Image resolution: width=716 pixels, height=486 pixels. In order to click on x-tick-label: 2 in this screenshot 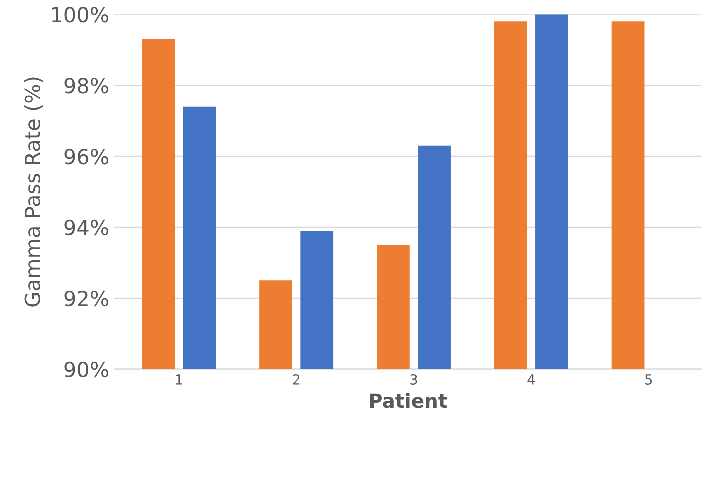, I will do `click(296, 379)`.